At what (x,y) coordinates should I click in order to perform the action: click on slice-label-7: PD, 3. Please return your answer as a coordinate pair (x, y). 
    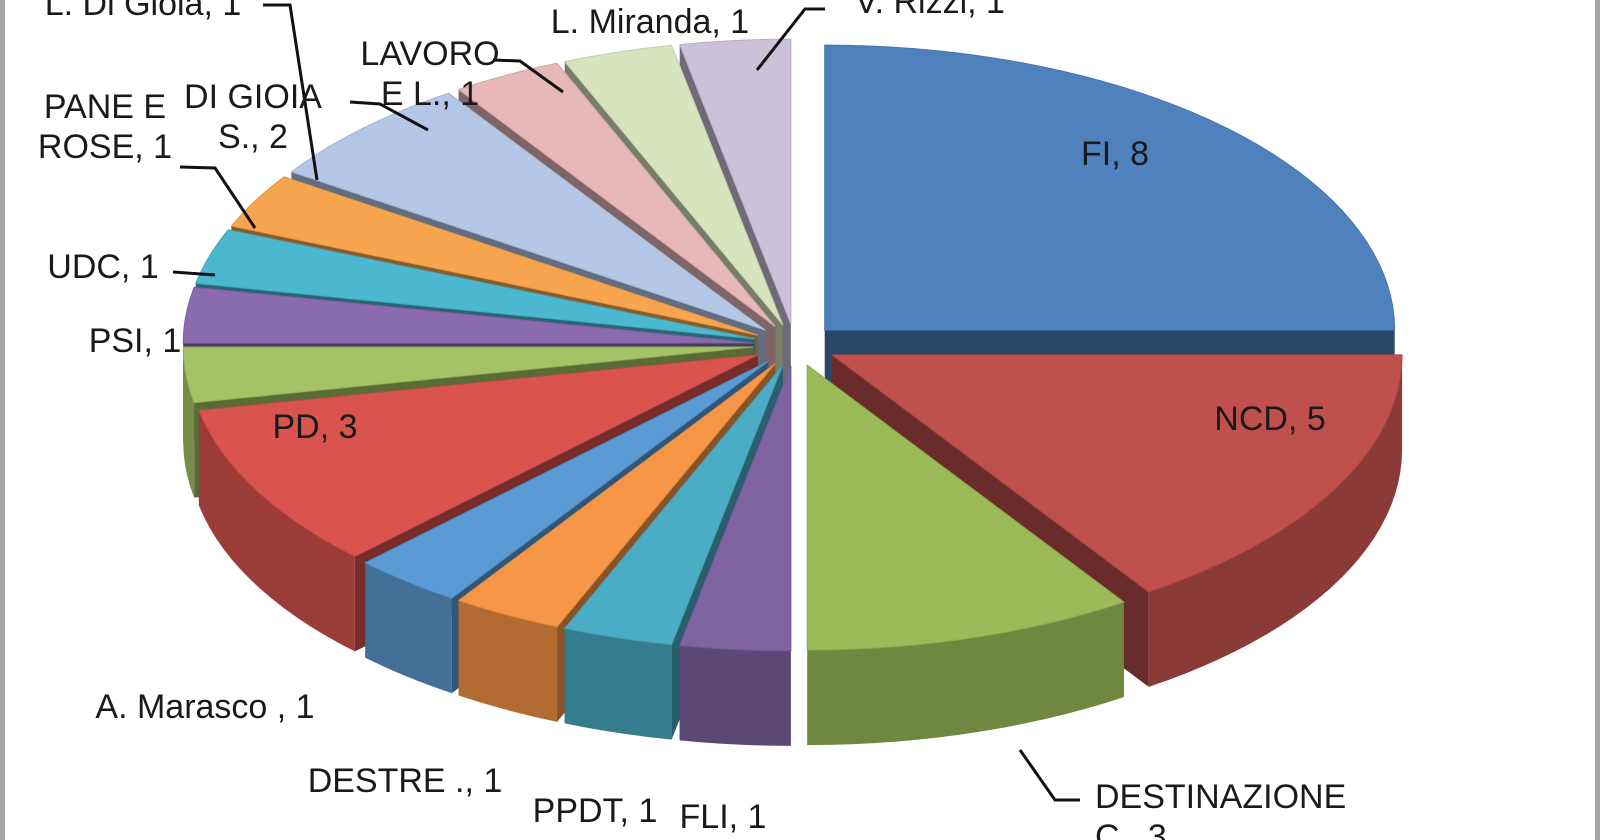
    Looking at the image, I should click on (314, 427).